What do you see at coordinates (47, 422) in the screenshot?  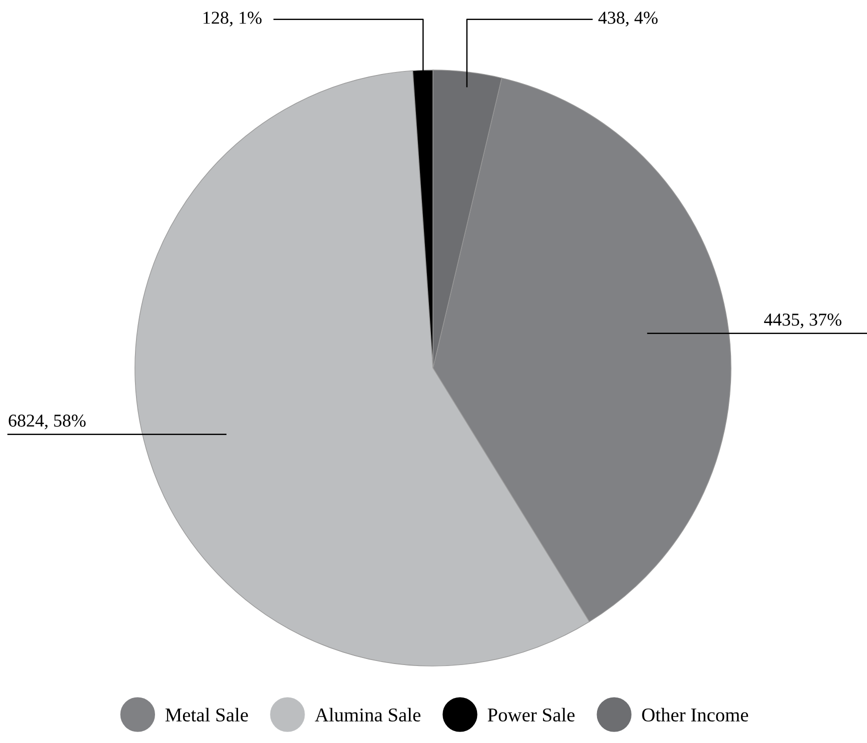 I see `data-label: 6824, 58%` at bounding box center [47, 422].